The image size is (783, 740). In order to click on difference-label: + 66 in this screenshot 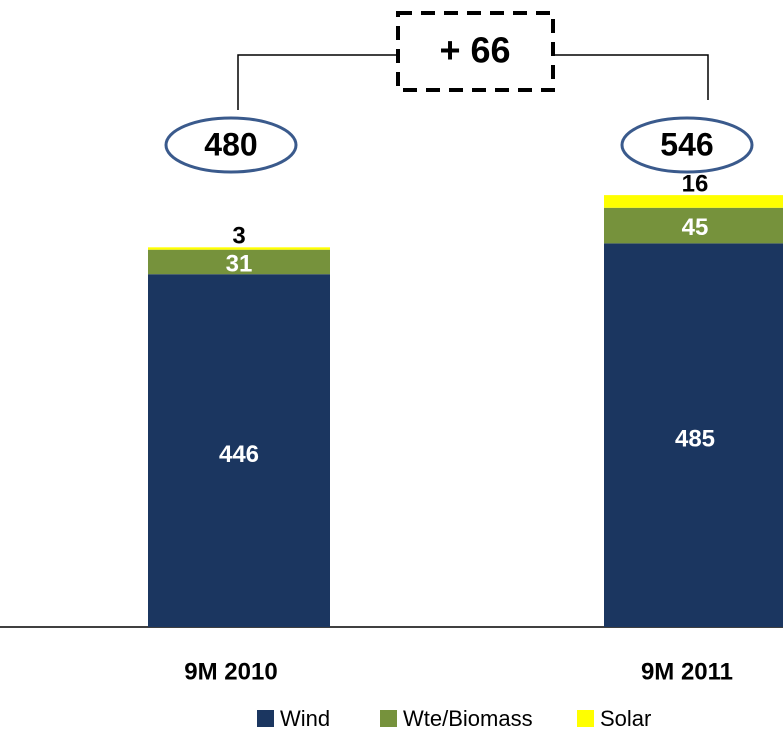, I will do `click(474, 50)`.